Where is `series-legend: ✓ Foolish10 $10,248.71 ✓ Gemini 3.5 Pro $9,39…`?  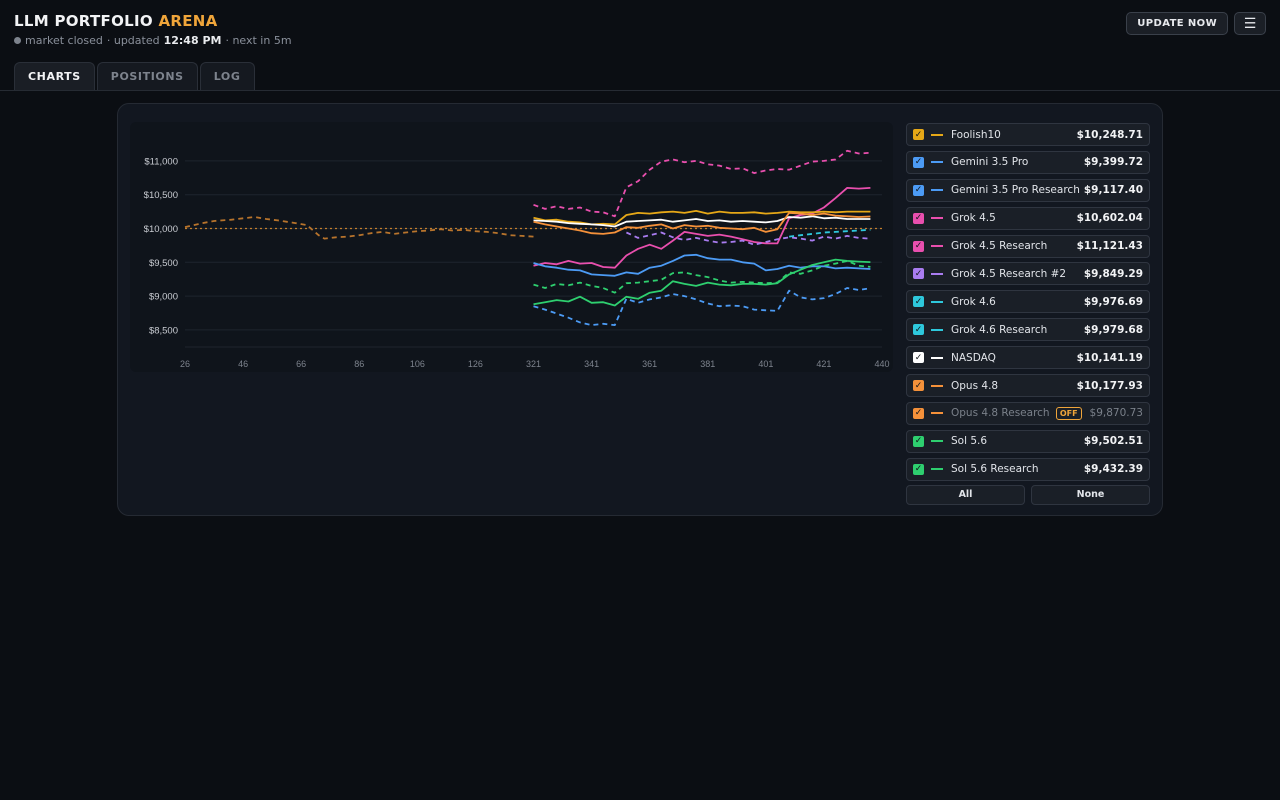 series-legend: ✓ Foolish10 $10,248.71 ✓ Gemini 3.5 Pro $9,39… is located at coordinates (1028, 314).